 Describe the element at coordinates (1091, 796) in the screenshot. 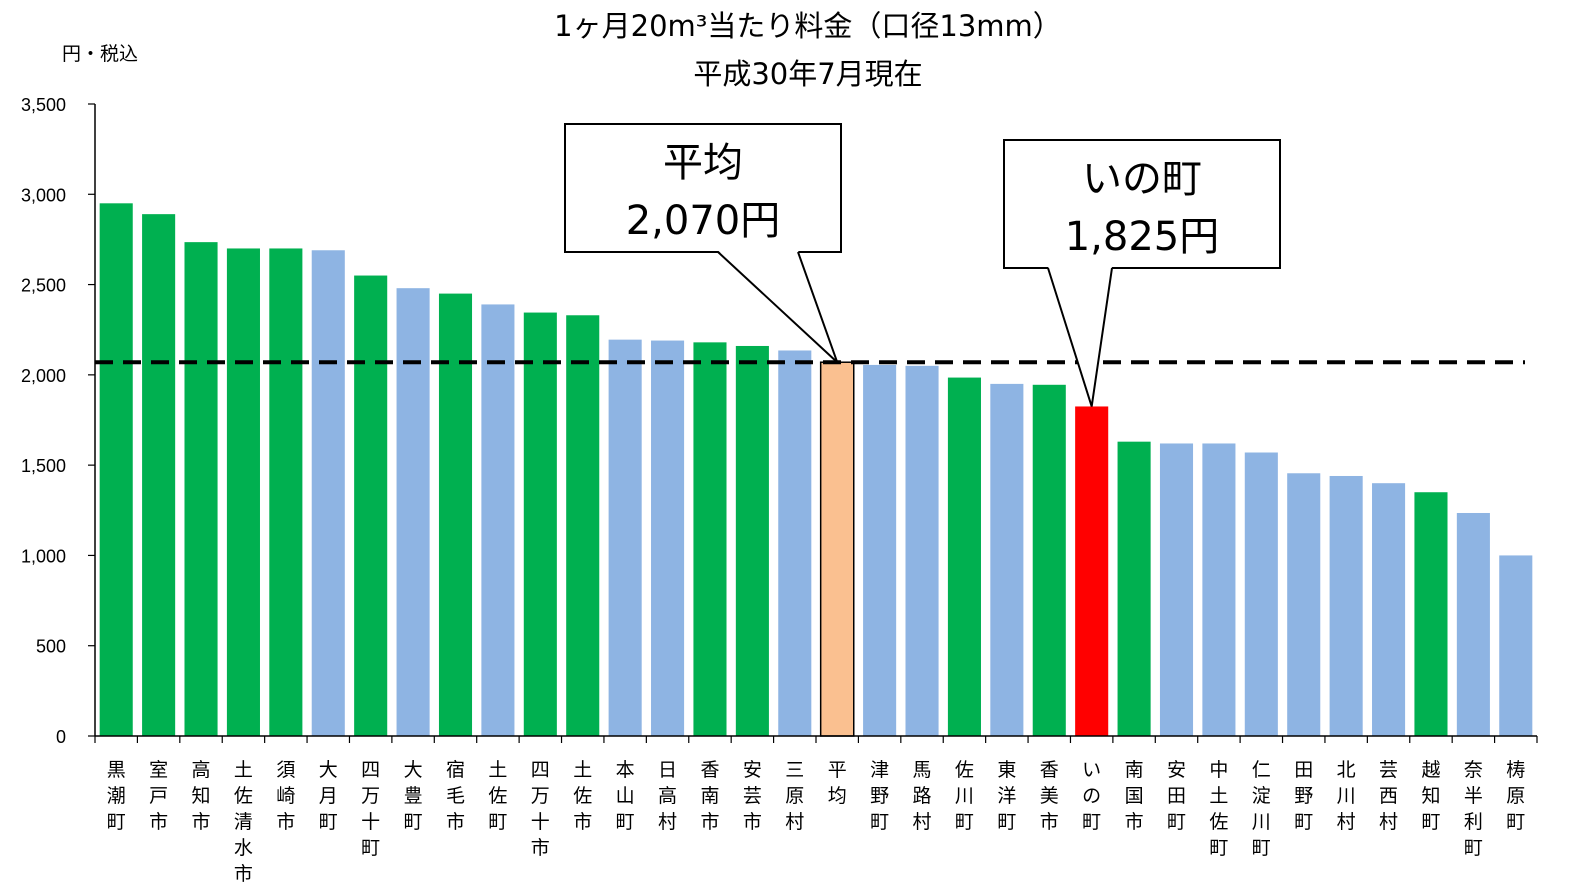

I see `x-tick-label: いの町` at that location.